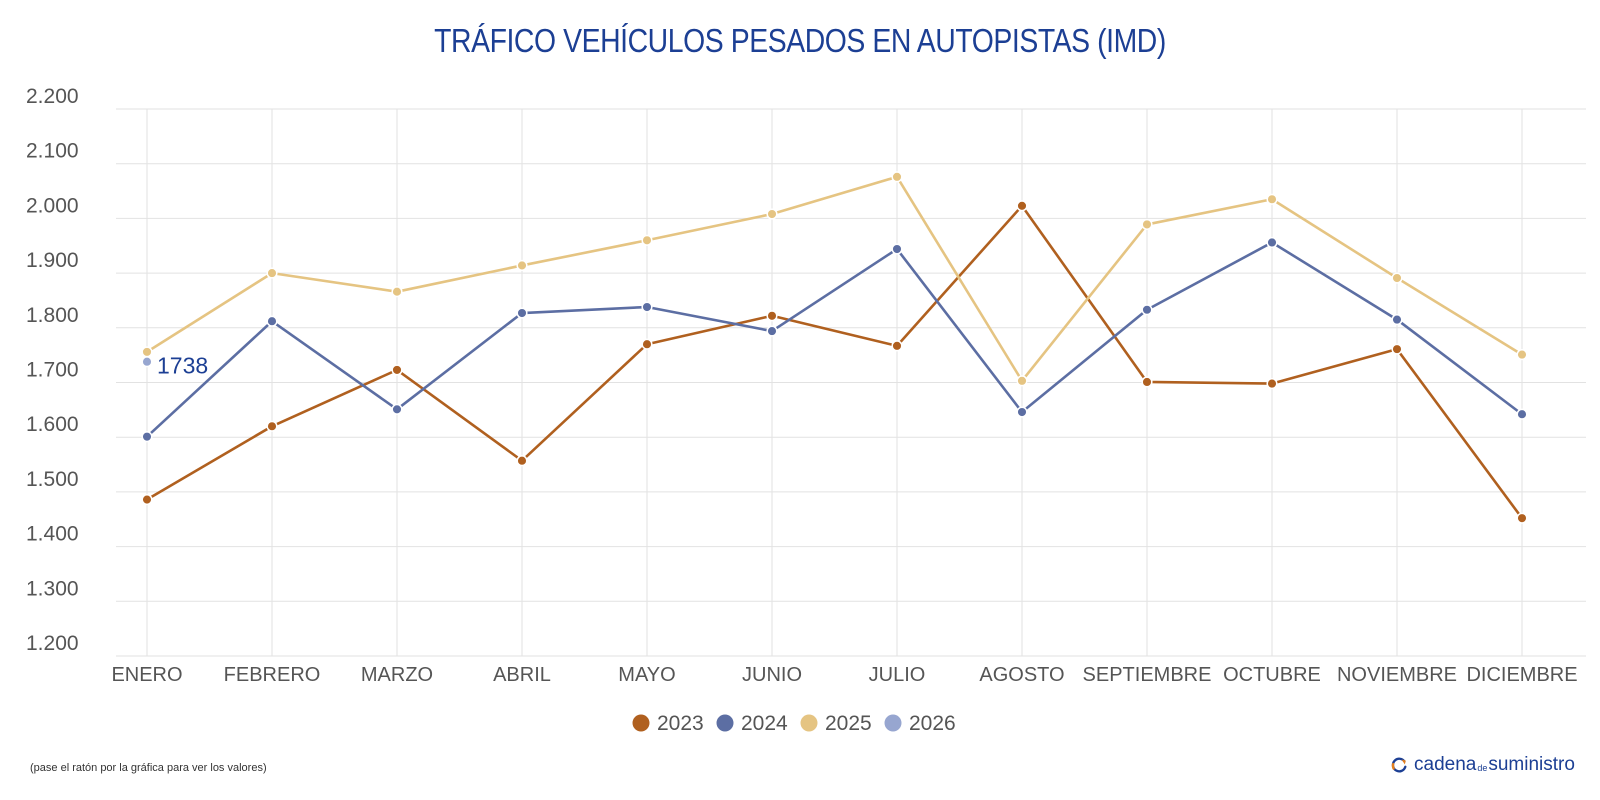 This screenshot has height=800, width=1600. What do you see at coordinates (680, 723) in the screenshot?
I see `legend-label: 2023` at bounding box center [680, 723].